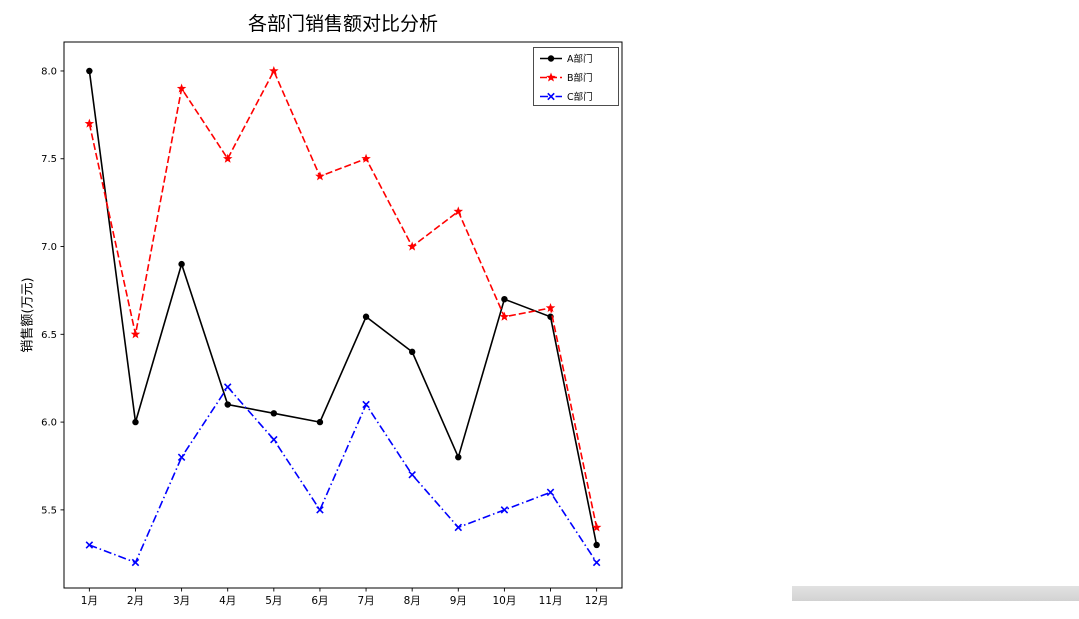 The image size is (1079, 619). What do you see at coordinates (49, 423) in the screenshot?
I see `y-tick-label: 6.0` at bounding box center [49, 423].